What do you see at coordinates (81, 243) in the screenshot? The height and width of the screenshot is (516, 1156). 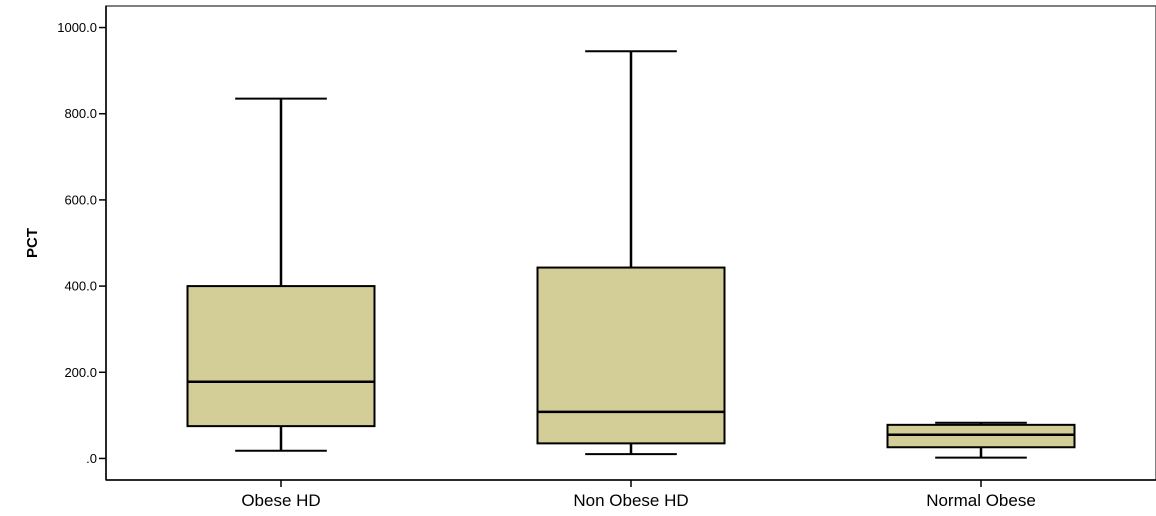 I see `y-axis-ticks: .0 200.0 400.0 600.0 800.0 1000.0` at bounding box center [81, 243].